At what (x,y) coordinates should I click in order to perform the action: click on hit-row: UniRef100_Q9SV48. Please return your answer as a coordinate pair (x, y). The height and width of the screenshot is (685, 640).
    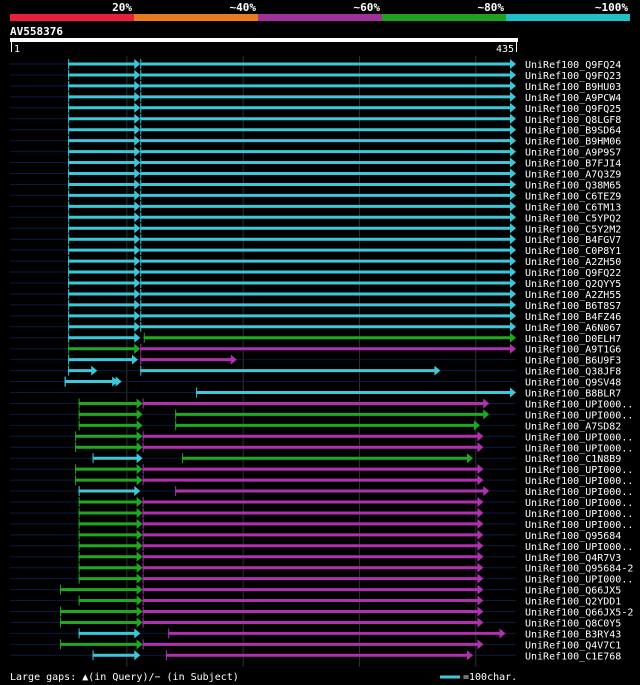
    Looking at the image, I should click on (315, 382).